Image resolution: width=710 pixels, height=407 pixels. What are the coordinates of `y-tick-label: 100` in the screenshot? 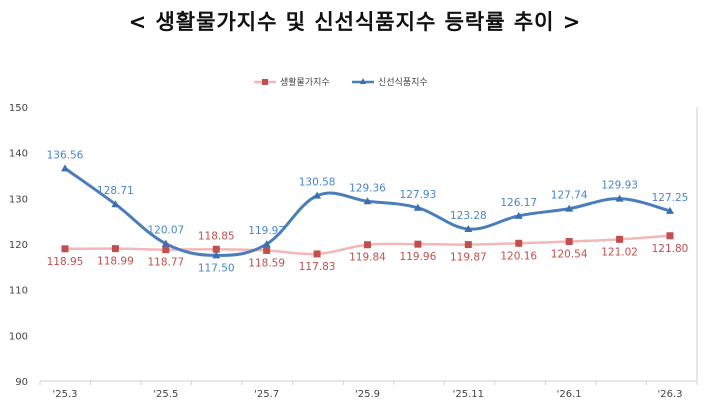 It's located at (18, 336).